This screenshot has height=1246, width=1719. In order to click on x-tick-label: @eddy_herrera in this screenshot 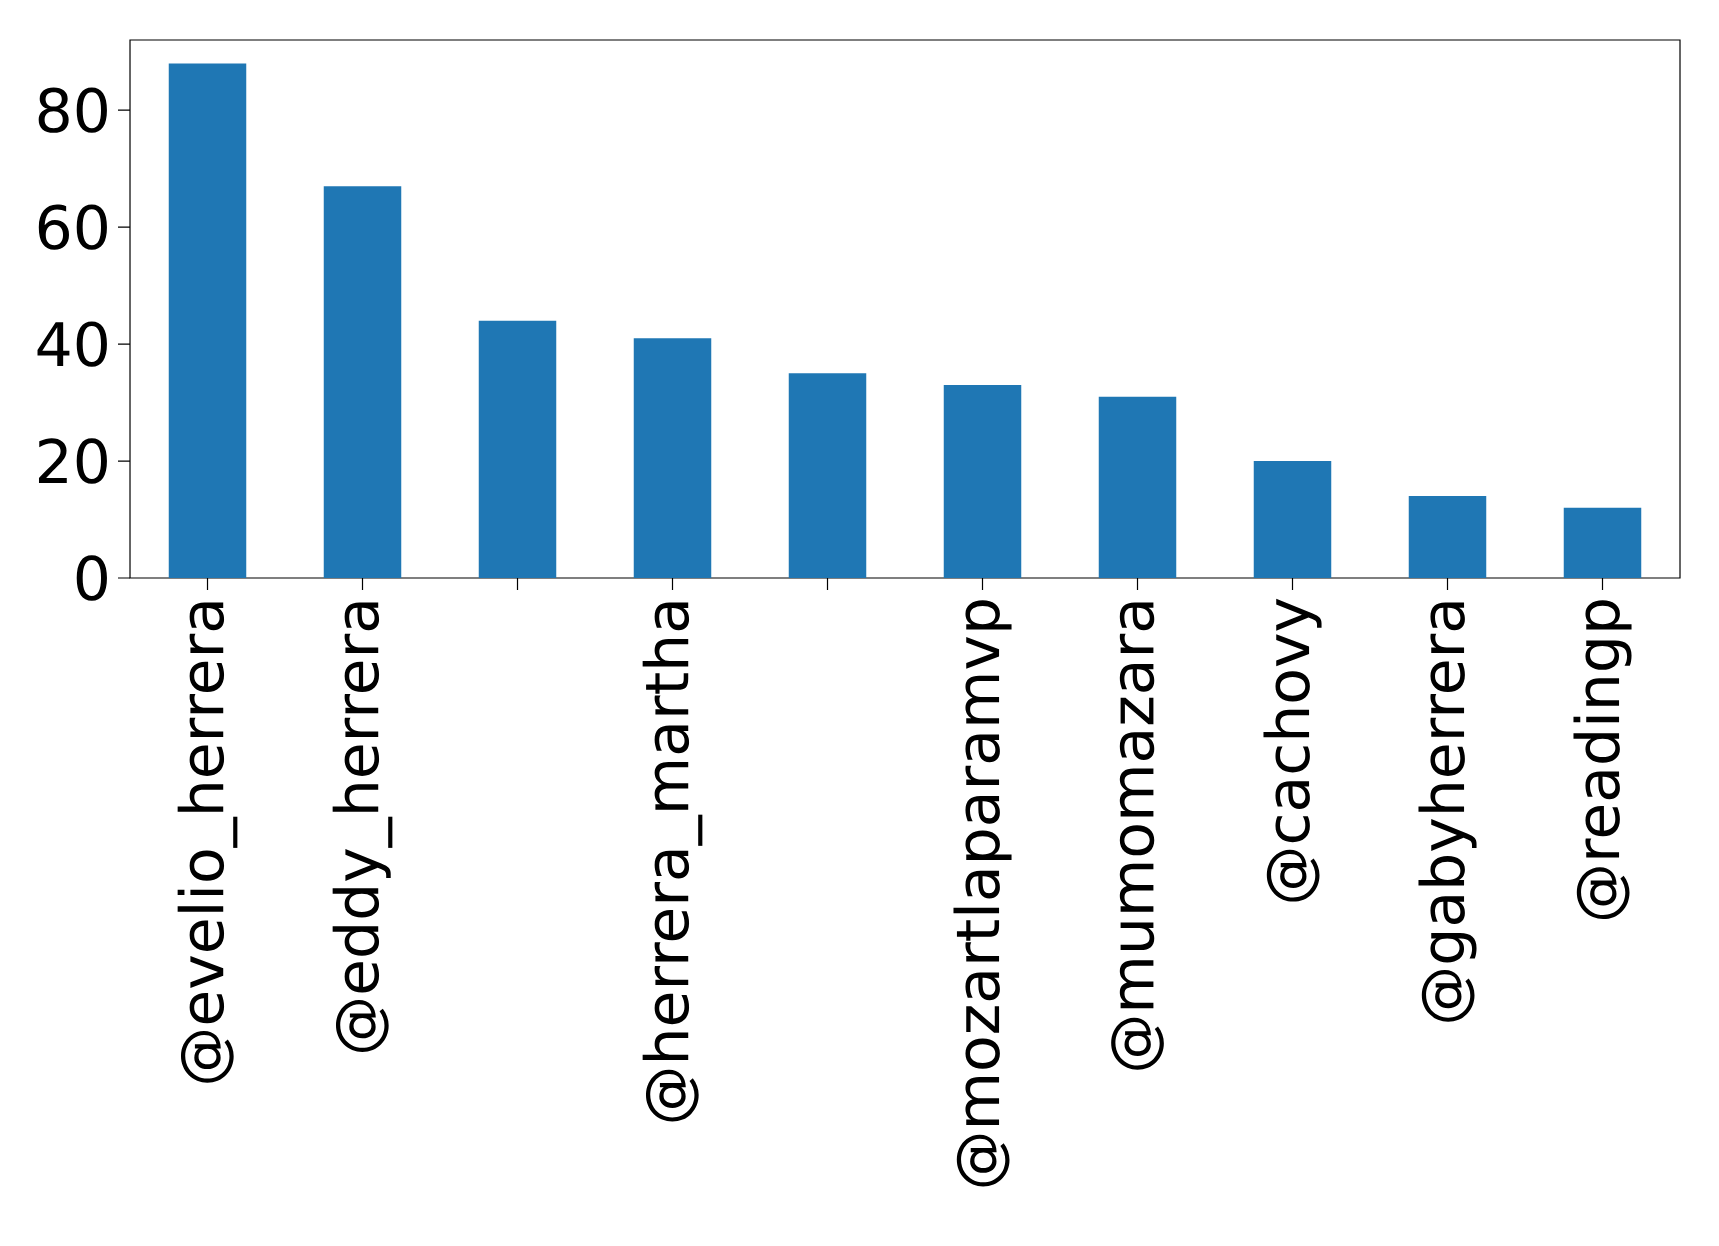, I will do `click(362, 827)`.